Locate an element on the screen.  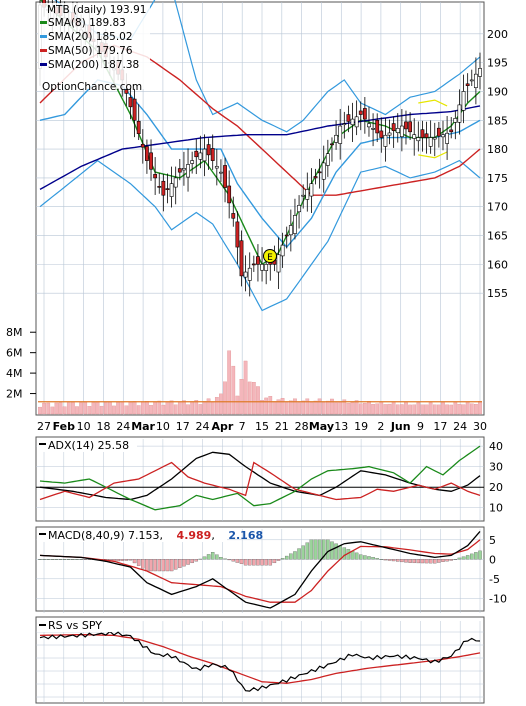
adx-title-swatch is located at coordinates (42, 444).